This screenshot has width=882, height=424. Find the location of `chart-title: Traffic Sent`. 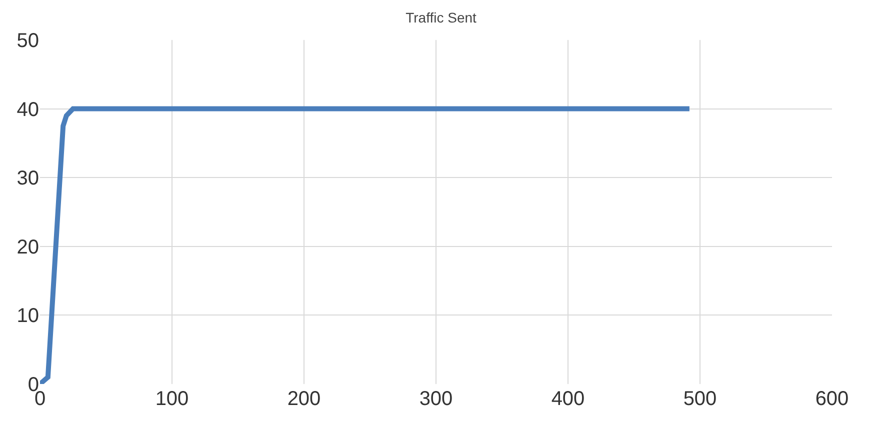

chart-title: Traffic Sent is located at coordinates (441, 18).